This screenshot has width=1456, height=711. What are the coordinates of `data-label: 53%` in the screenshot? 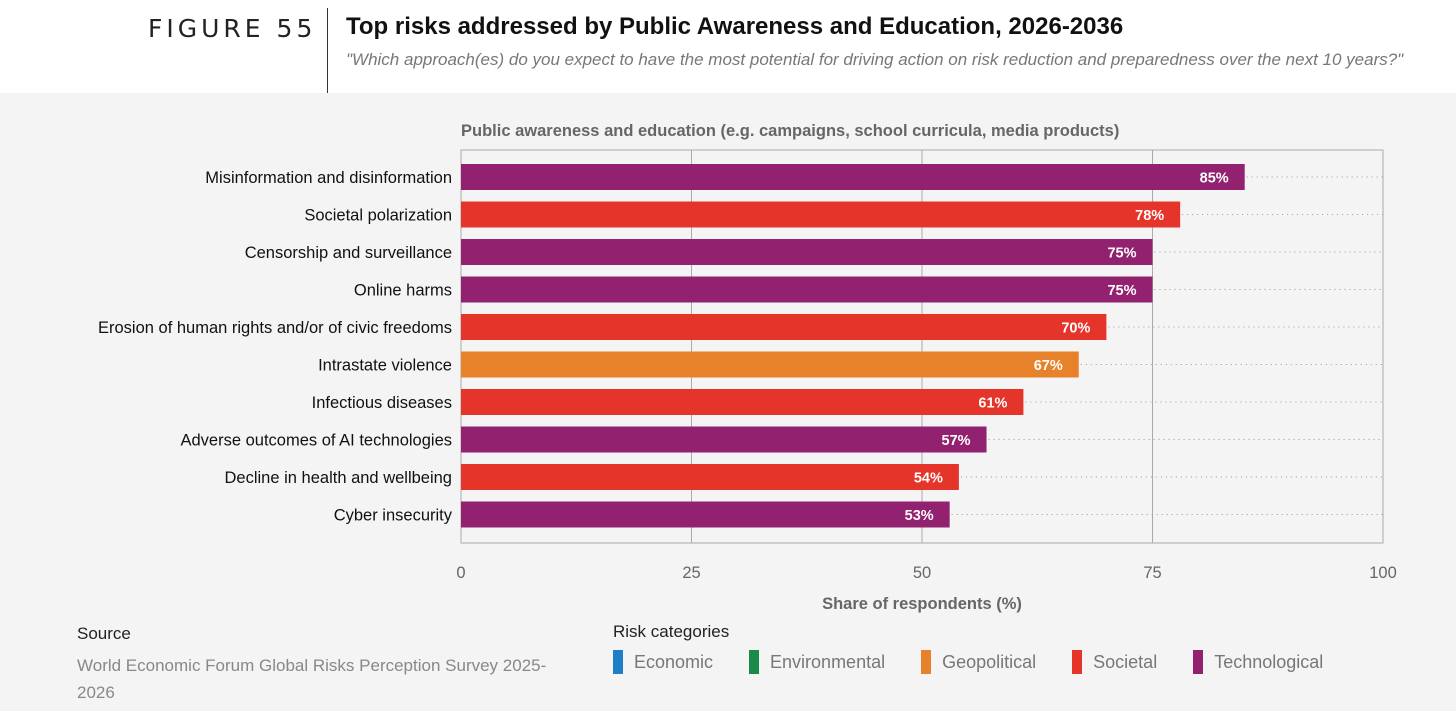 It's located at (919, 516).